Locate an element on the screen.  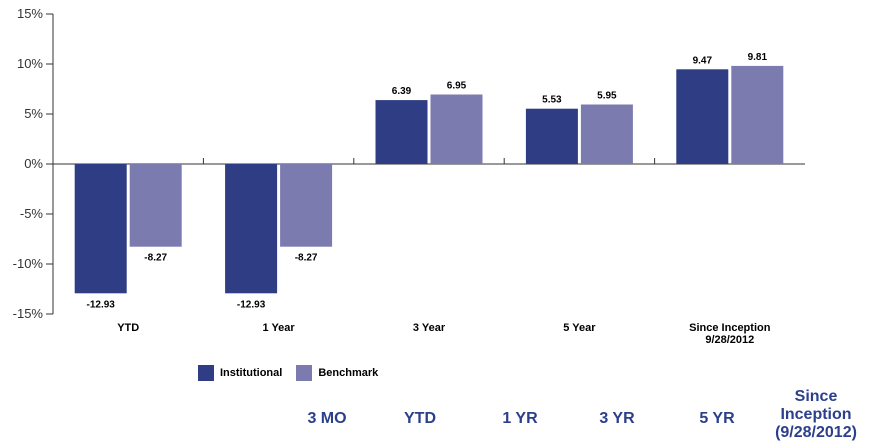
legend-item-benchmark: Benchmark is located at coordinates (337, 373).